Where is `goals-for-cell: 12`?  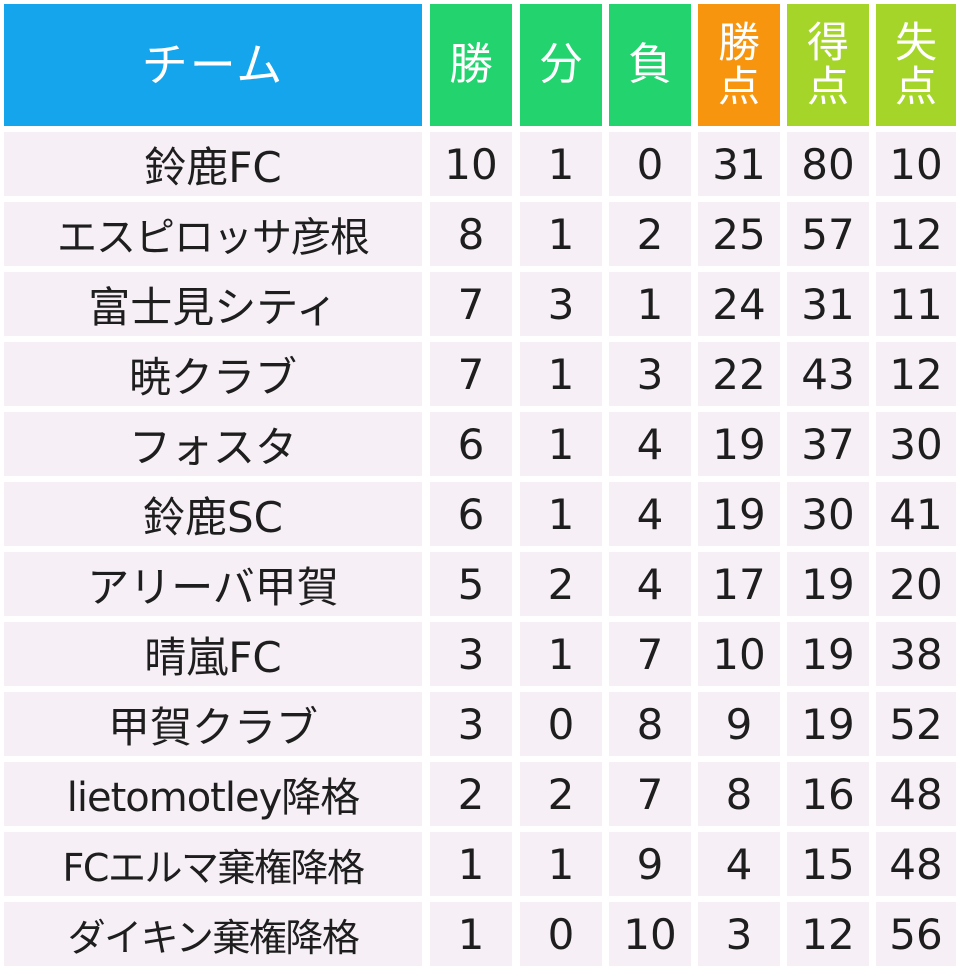
goals-for-cell: 12 is located at coordinates (828, 934).